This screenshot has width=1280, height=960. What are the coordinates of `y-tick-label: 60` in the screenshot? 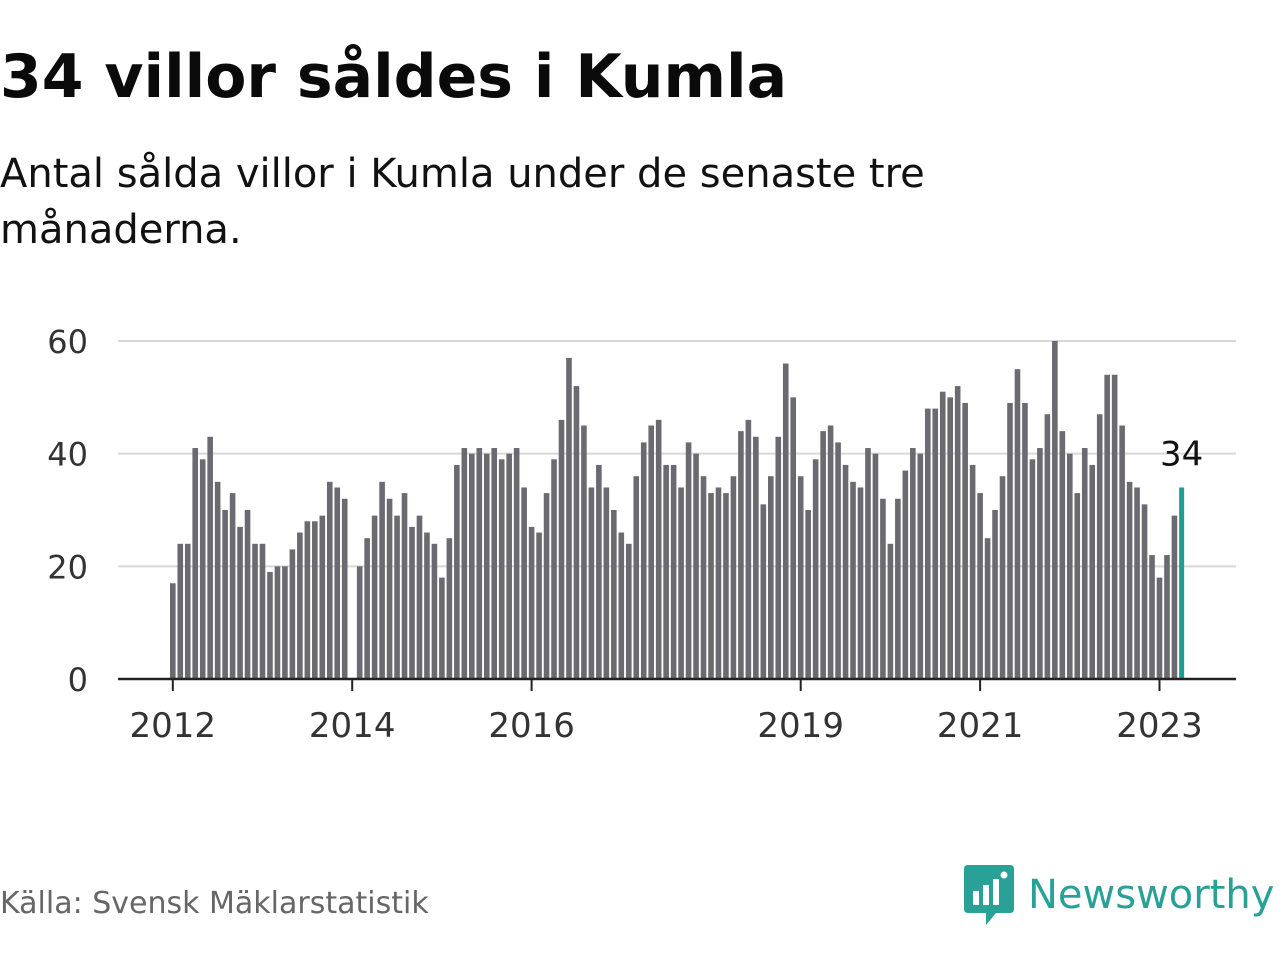 It's located at (67, 342).